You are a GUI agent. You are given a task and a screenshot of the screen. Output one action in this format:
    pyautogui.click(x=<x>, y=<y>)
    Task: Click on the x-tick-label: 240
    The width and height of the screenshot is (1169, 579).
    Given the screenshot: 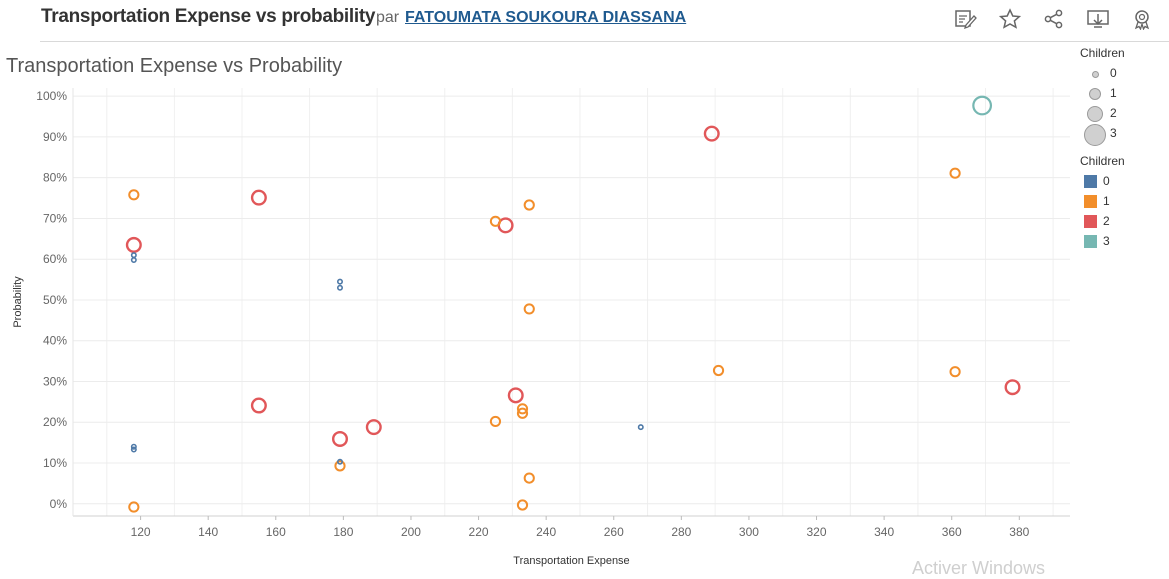 What is the action you would take?
    pyautogui.click(x=546, y=532)
    